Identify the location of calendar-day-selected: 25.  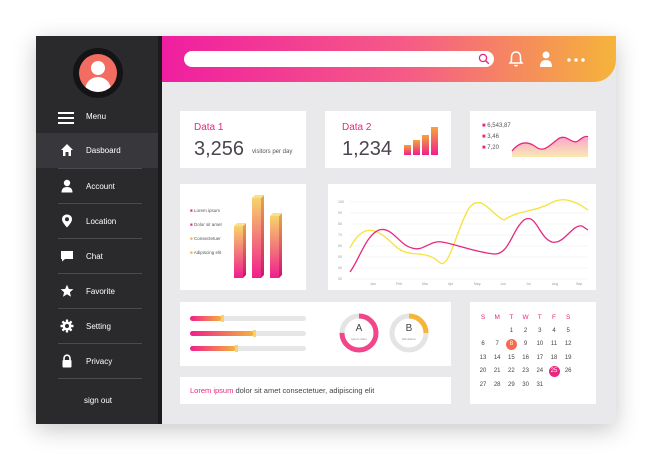
(554, 371).